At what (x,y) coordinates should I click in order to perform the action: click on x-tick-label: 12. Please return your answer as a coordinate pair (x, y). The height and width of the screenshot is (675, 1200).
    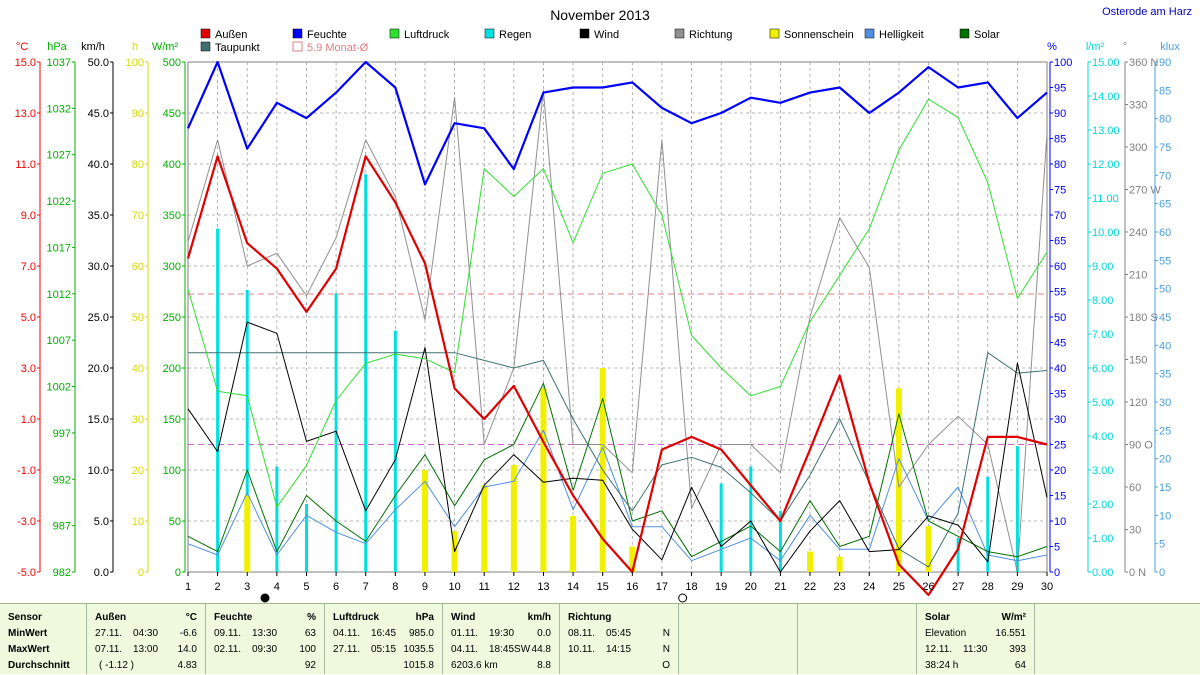
    Looking at the image, I should click on (514, 587).